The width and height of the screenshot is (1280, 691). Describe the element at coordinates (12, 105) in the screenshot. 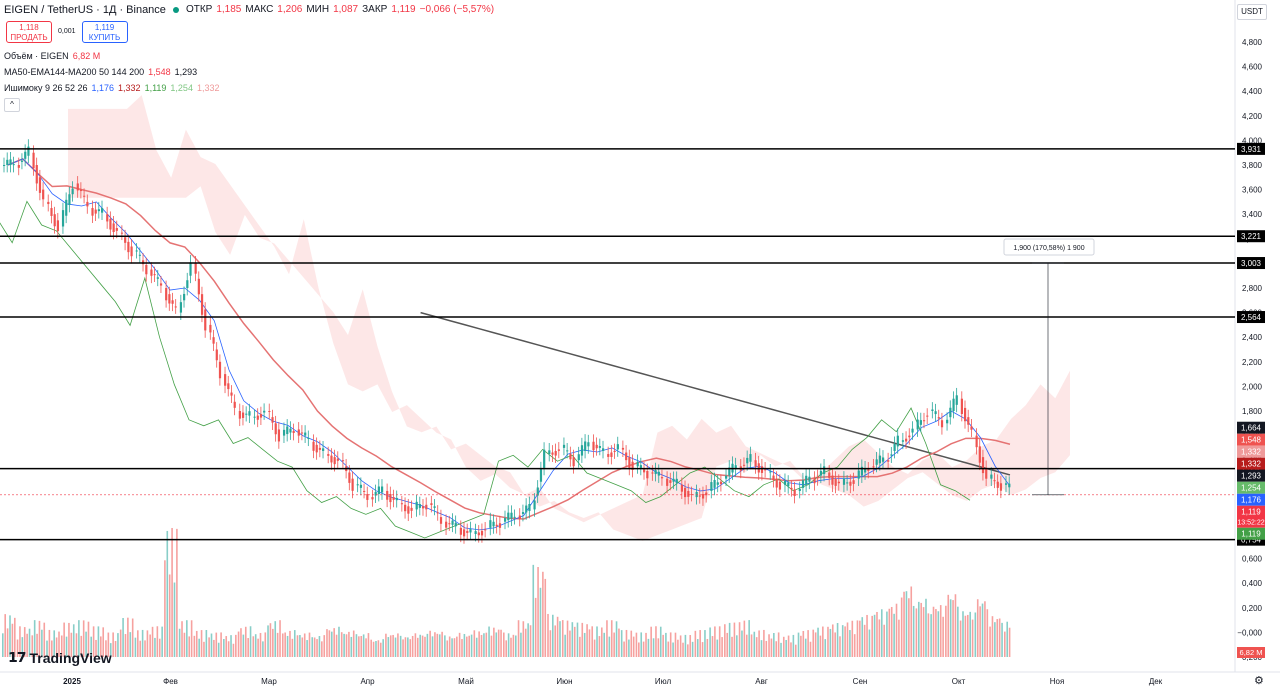

I see `collapse-legend-button: ^` at that location.